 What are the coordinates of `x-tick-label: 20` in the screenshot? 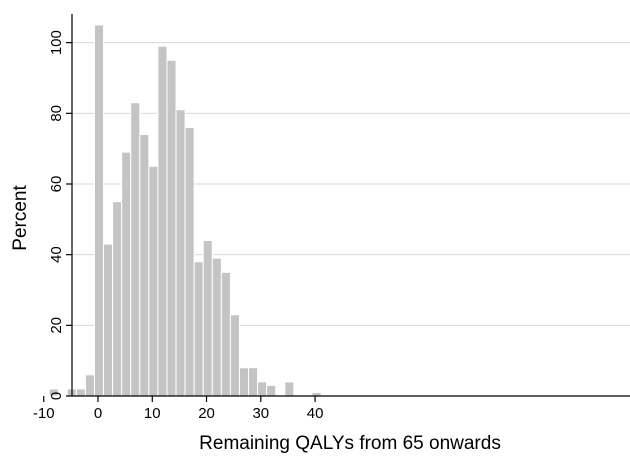 It's located at (206, 413).